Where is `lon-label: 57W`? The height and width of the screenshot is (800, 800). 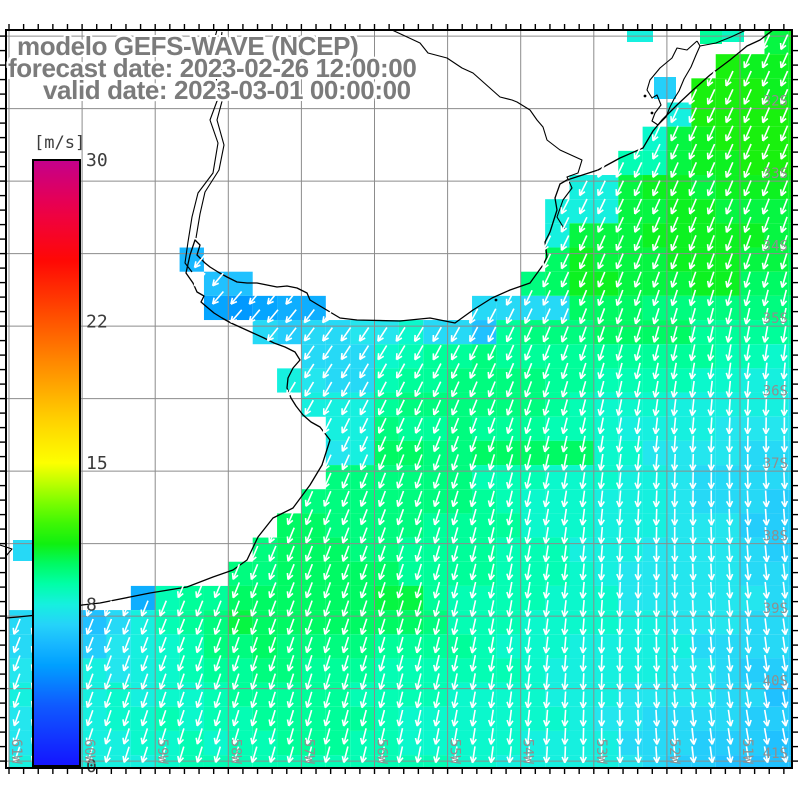
lon-label: 57W is located at coordinates (308, 752).